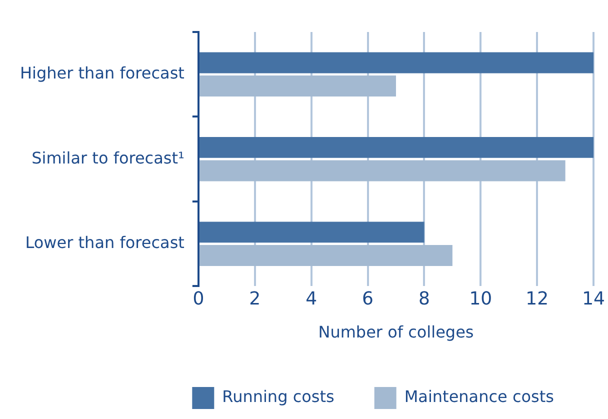  What do you see at coordinates (480, 299) in the screenshot?
I see `x-tick-label: 10` at bounding box center [480, 299].